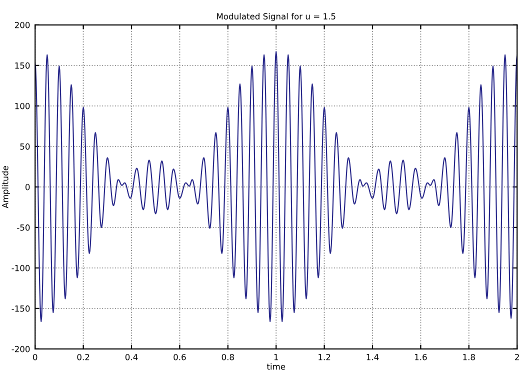  What do you see at coordinates (35, 357) in the screenshot?
I see `x-tick-label: 0` at bounding box center [35, 357].